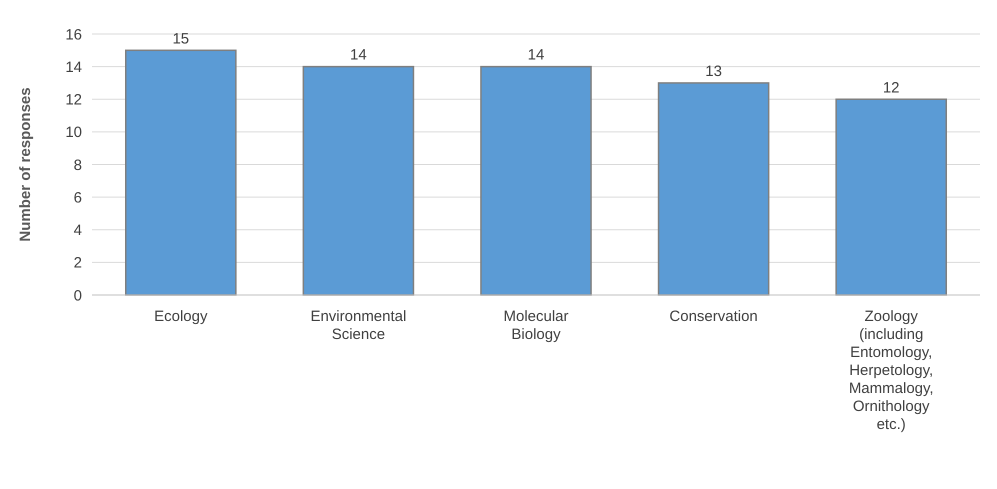 Image resolution: width=997 pixels, height=489 pixels. Describe the element at coordinates (358, 325) in the screenshot. I see `x-tick-label: Environmental Science` at that location.